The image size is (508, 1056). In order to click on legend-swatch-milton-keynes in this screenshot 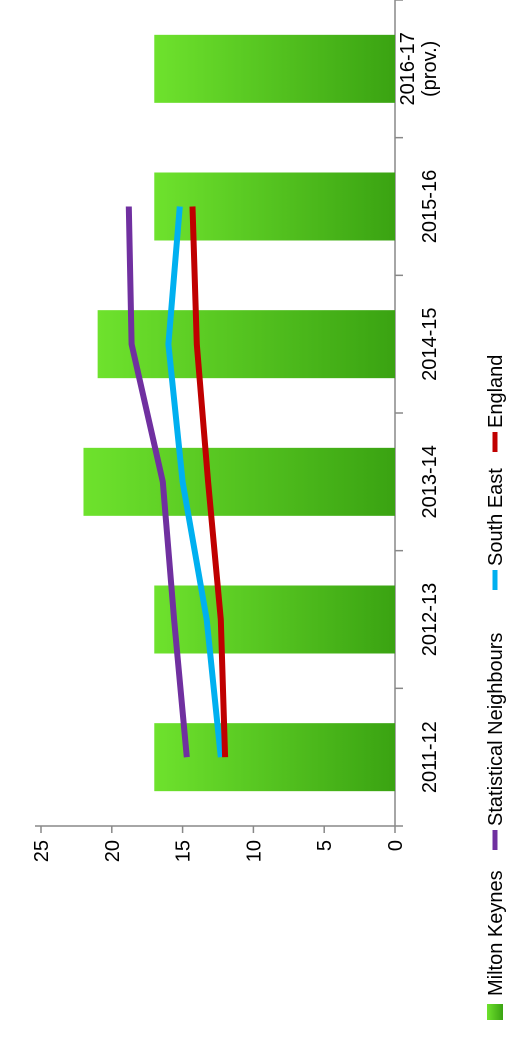, I will do `click(495, 1012)`.